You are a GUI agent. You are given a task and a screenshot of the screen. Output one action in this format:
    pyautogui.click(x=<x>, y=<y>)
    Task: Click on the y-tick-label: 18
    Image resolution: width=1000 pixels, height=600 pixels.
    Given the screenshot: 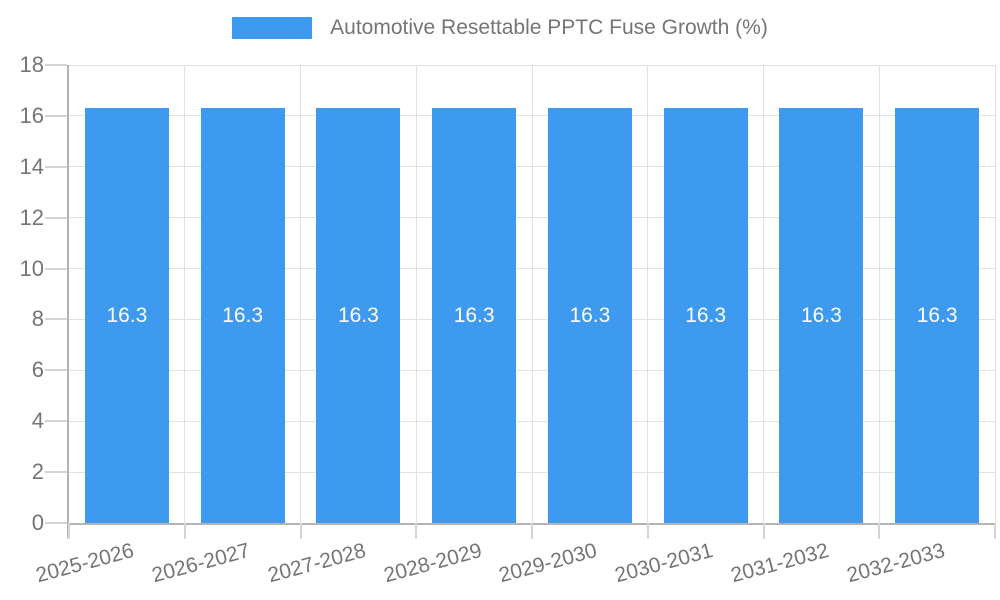 What is the action you would take?
    pyautogui.click(x=31, y=64)
    